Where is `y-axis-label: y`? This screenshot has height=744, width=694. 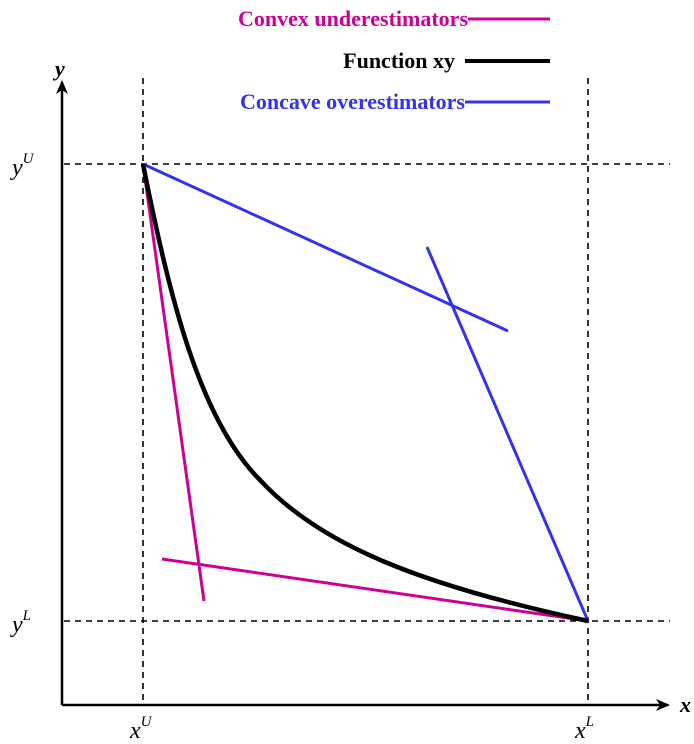
y-axis-label: y is located at coordinates (58, 68).